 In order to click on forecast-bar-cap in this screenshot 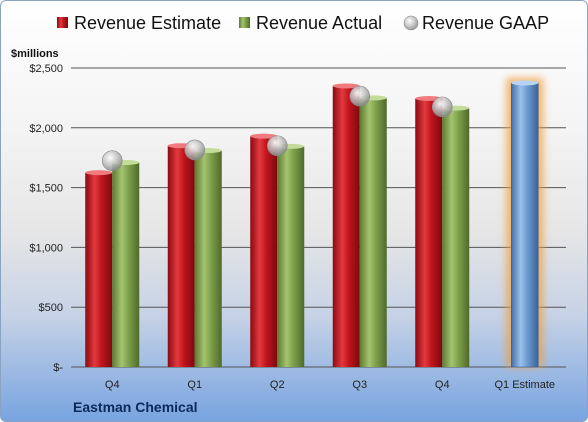, I will do `click(525, 83)`.